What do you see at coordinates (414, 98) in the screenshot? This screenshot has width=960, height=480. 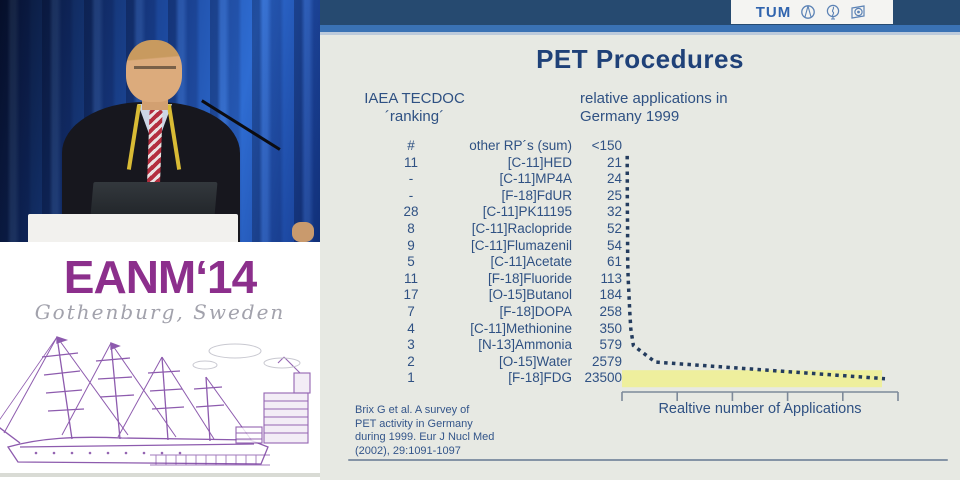 I see `ranking-header-line1: IAEA TECDOC` at bounding box center [414, 98].